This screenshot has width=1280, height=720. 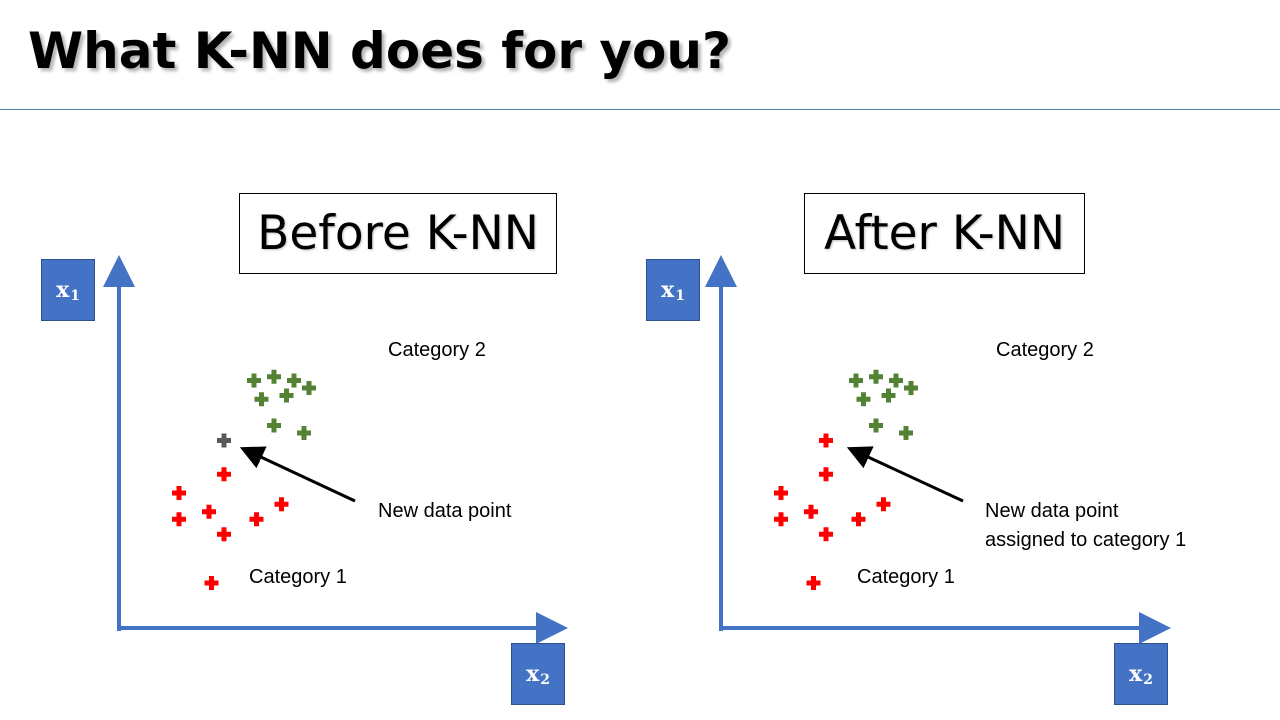 I want to click on after-new-point-label: New data point assigned to category 1, so click(x=1085, y=526).